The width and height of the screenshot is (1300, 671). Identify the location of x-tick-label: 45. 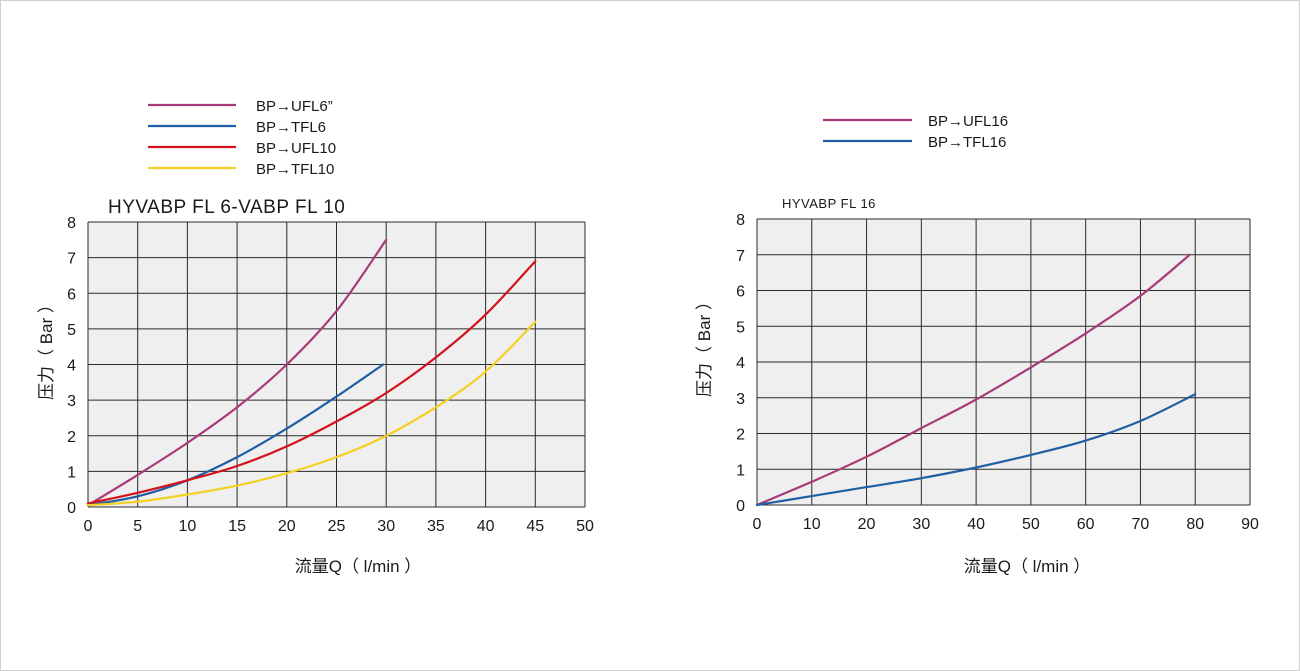
(535, 526).